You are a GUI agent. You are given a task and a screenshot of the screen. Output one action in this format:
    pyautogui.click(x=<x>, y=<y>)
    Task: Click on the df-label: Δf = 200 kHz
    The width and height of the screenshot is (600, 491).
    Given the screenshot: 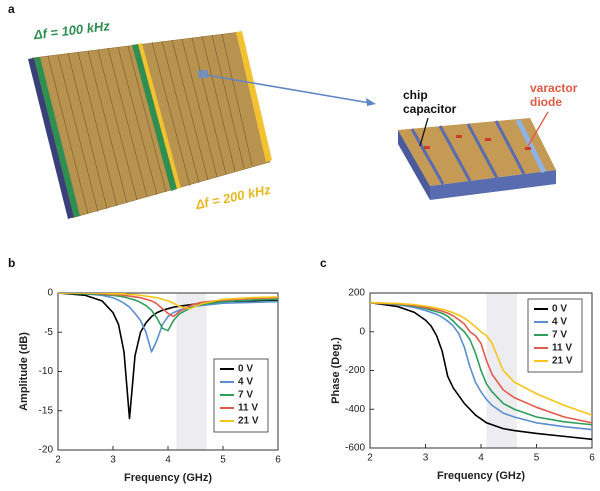 What is the action you would take?
    pyautogui.click(x=232, y=197)
    